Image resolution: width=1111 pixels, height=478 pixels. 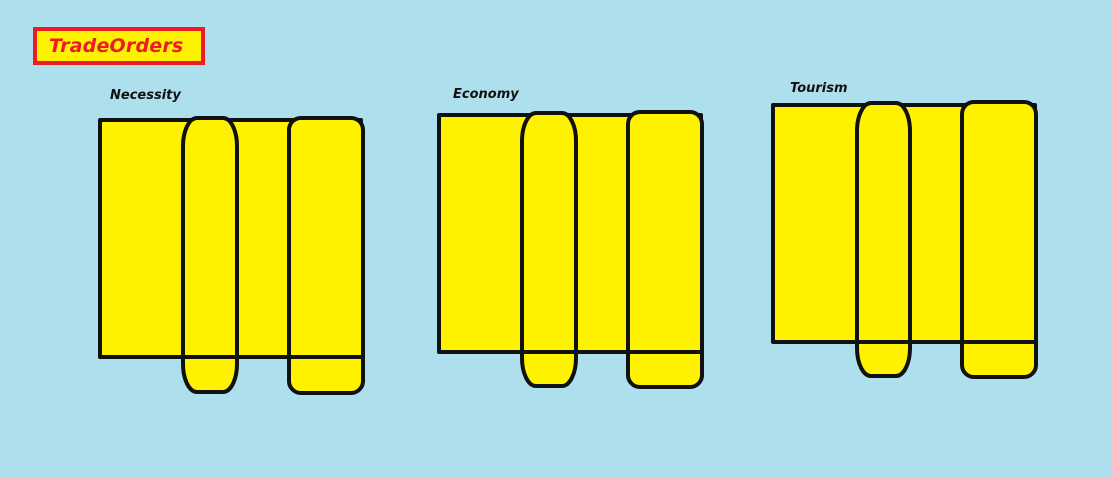 I want to click on panel-group-economy, so click(x=570, y=249).